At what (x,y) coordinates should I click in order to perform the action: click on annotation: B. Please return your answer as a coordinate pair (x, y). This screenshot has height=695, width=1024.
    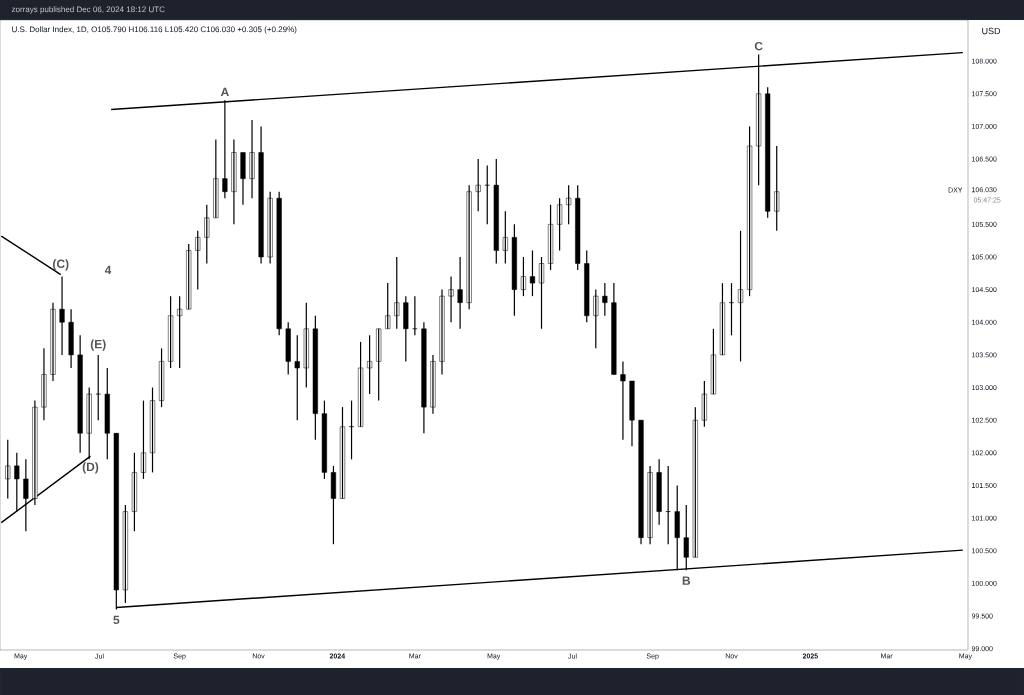
    Looking at the image, I should click on (686, 580).